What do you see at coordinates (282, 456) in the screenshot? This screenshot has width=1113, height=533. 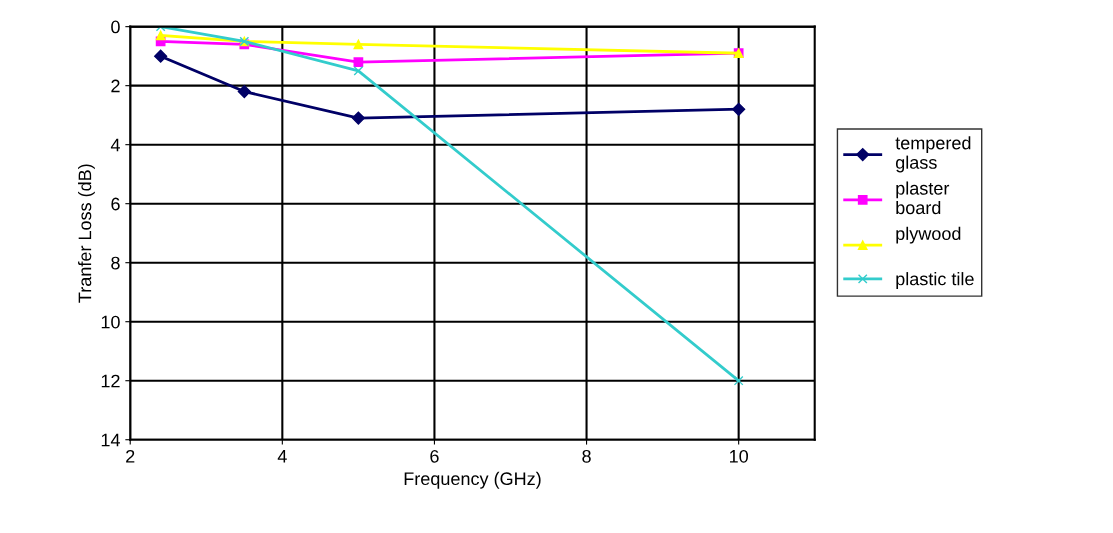 I see `x-tick-label: 4` at bounding box center [282, 456].